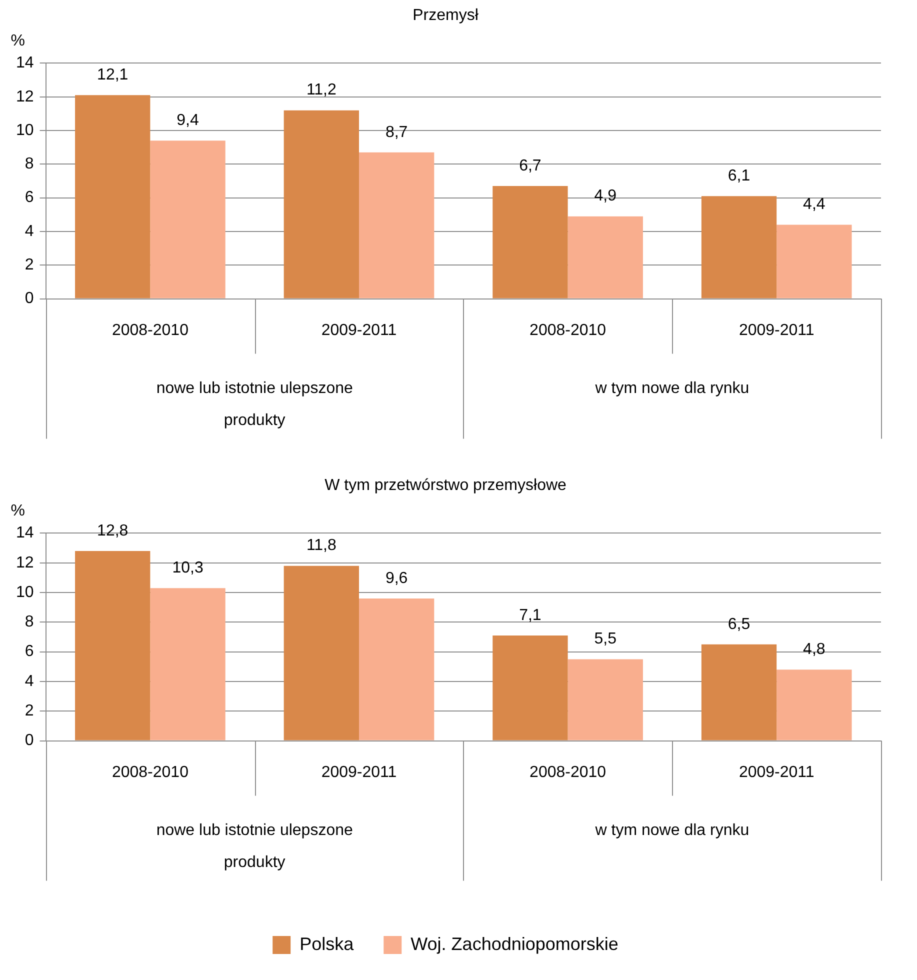 The image size is (917, 980). Describe the element at coordinates (739, 624) in the screenshot. I see `data-label: 6,5` at that location.